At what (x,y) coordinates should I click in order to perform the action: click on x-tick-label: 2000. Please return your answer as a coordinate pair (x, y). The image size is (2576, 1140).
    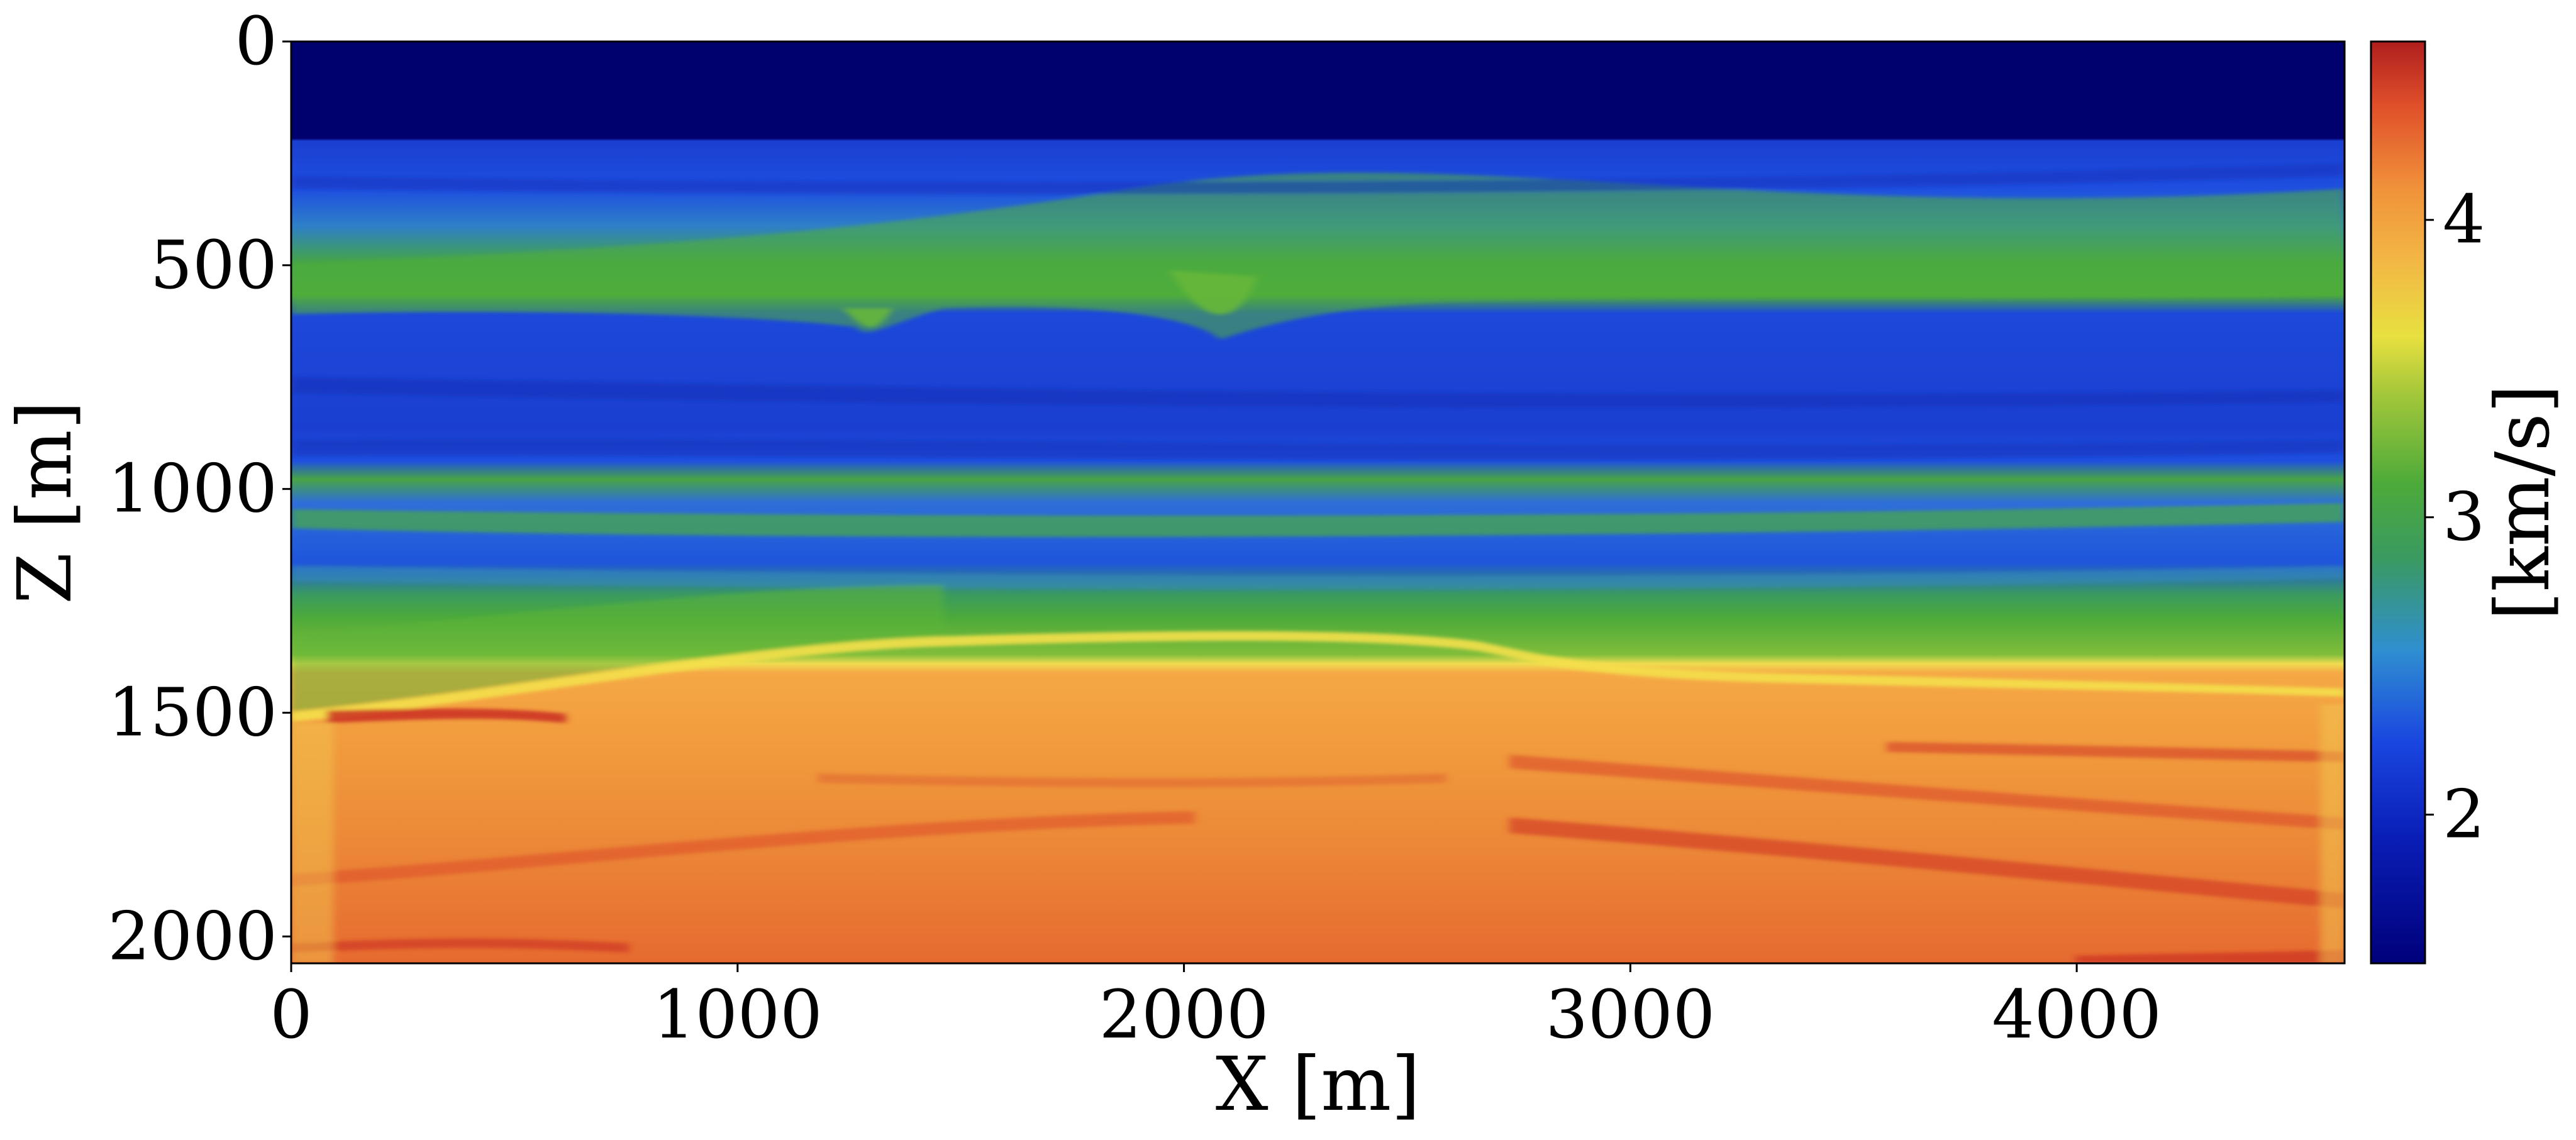
    Looking at the image, I should click on (1184, 1014).